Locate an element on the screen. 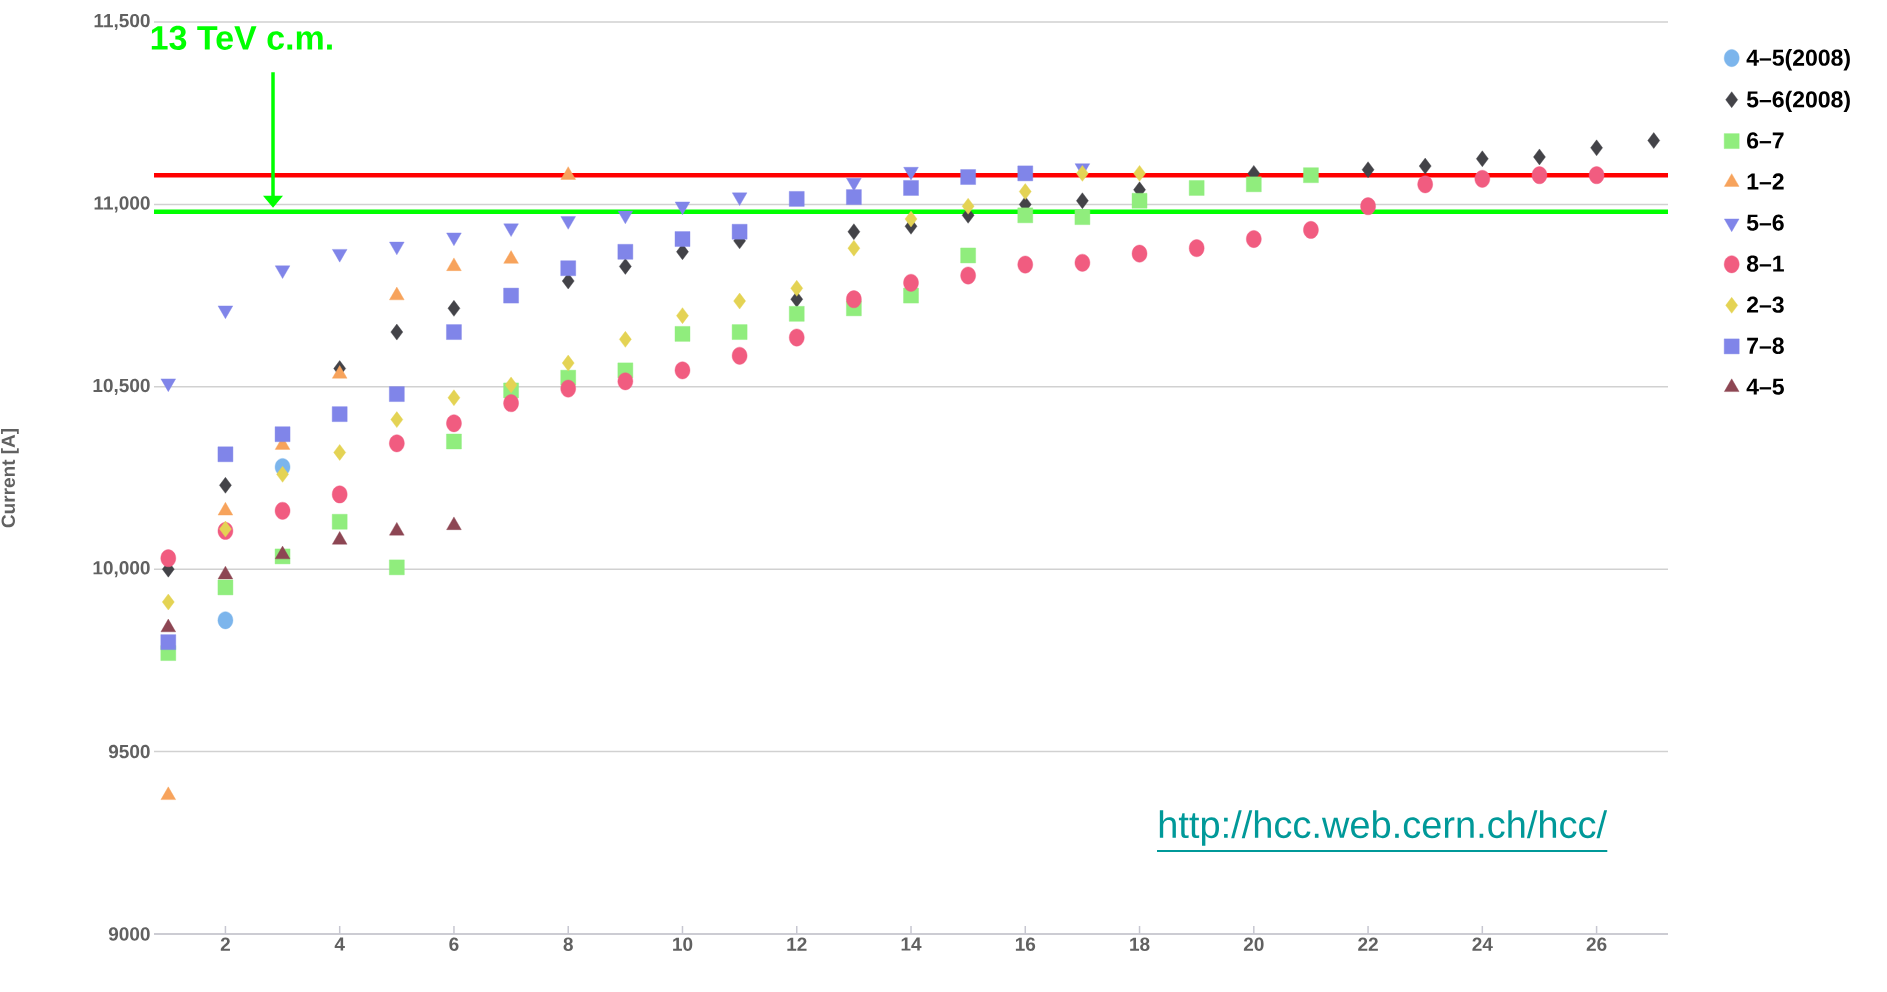  legend-label: 5–6(2008) is located at coordinates (1798, 101).